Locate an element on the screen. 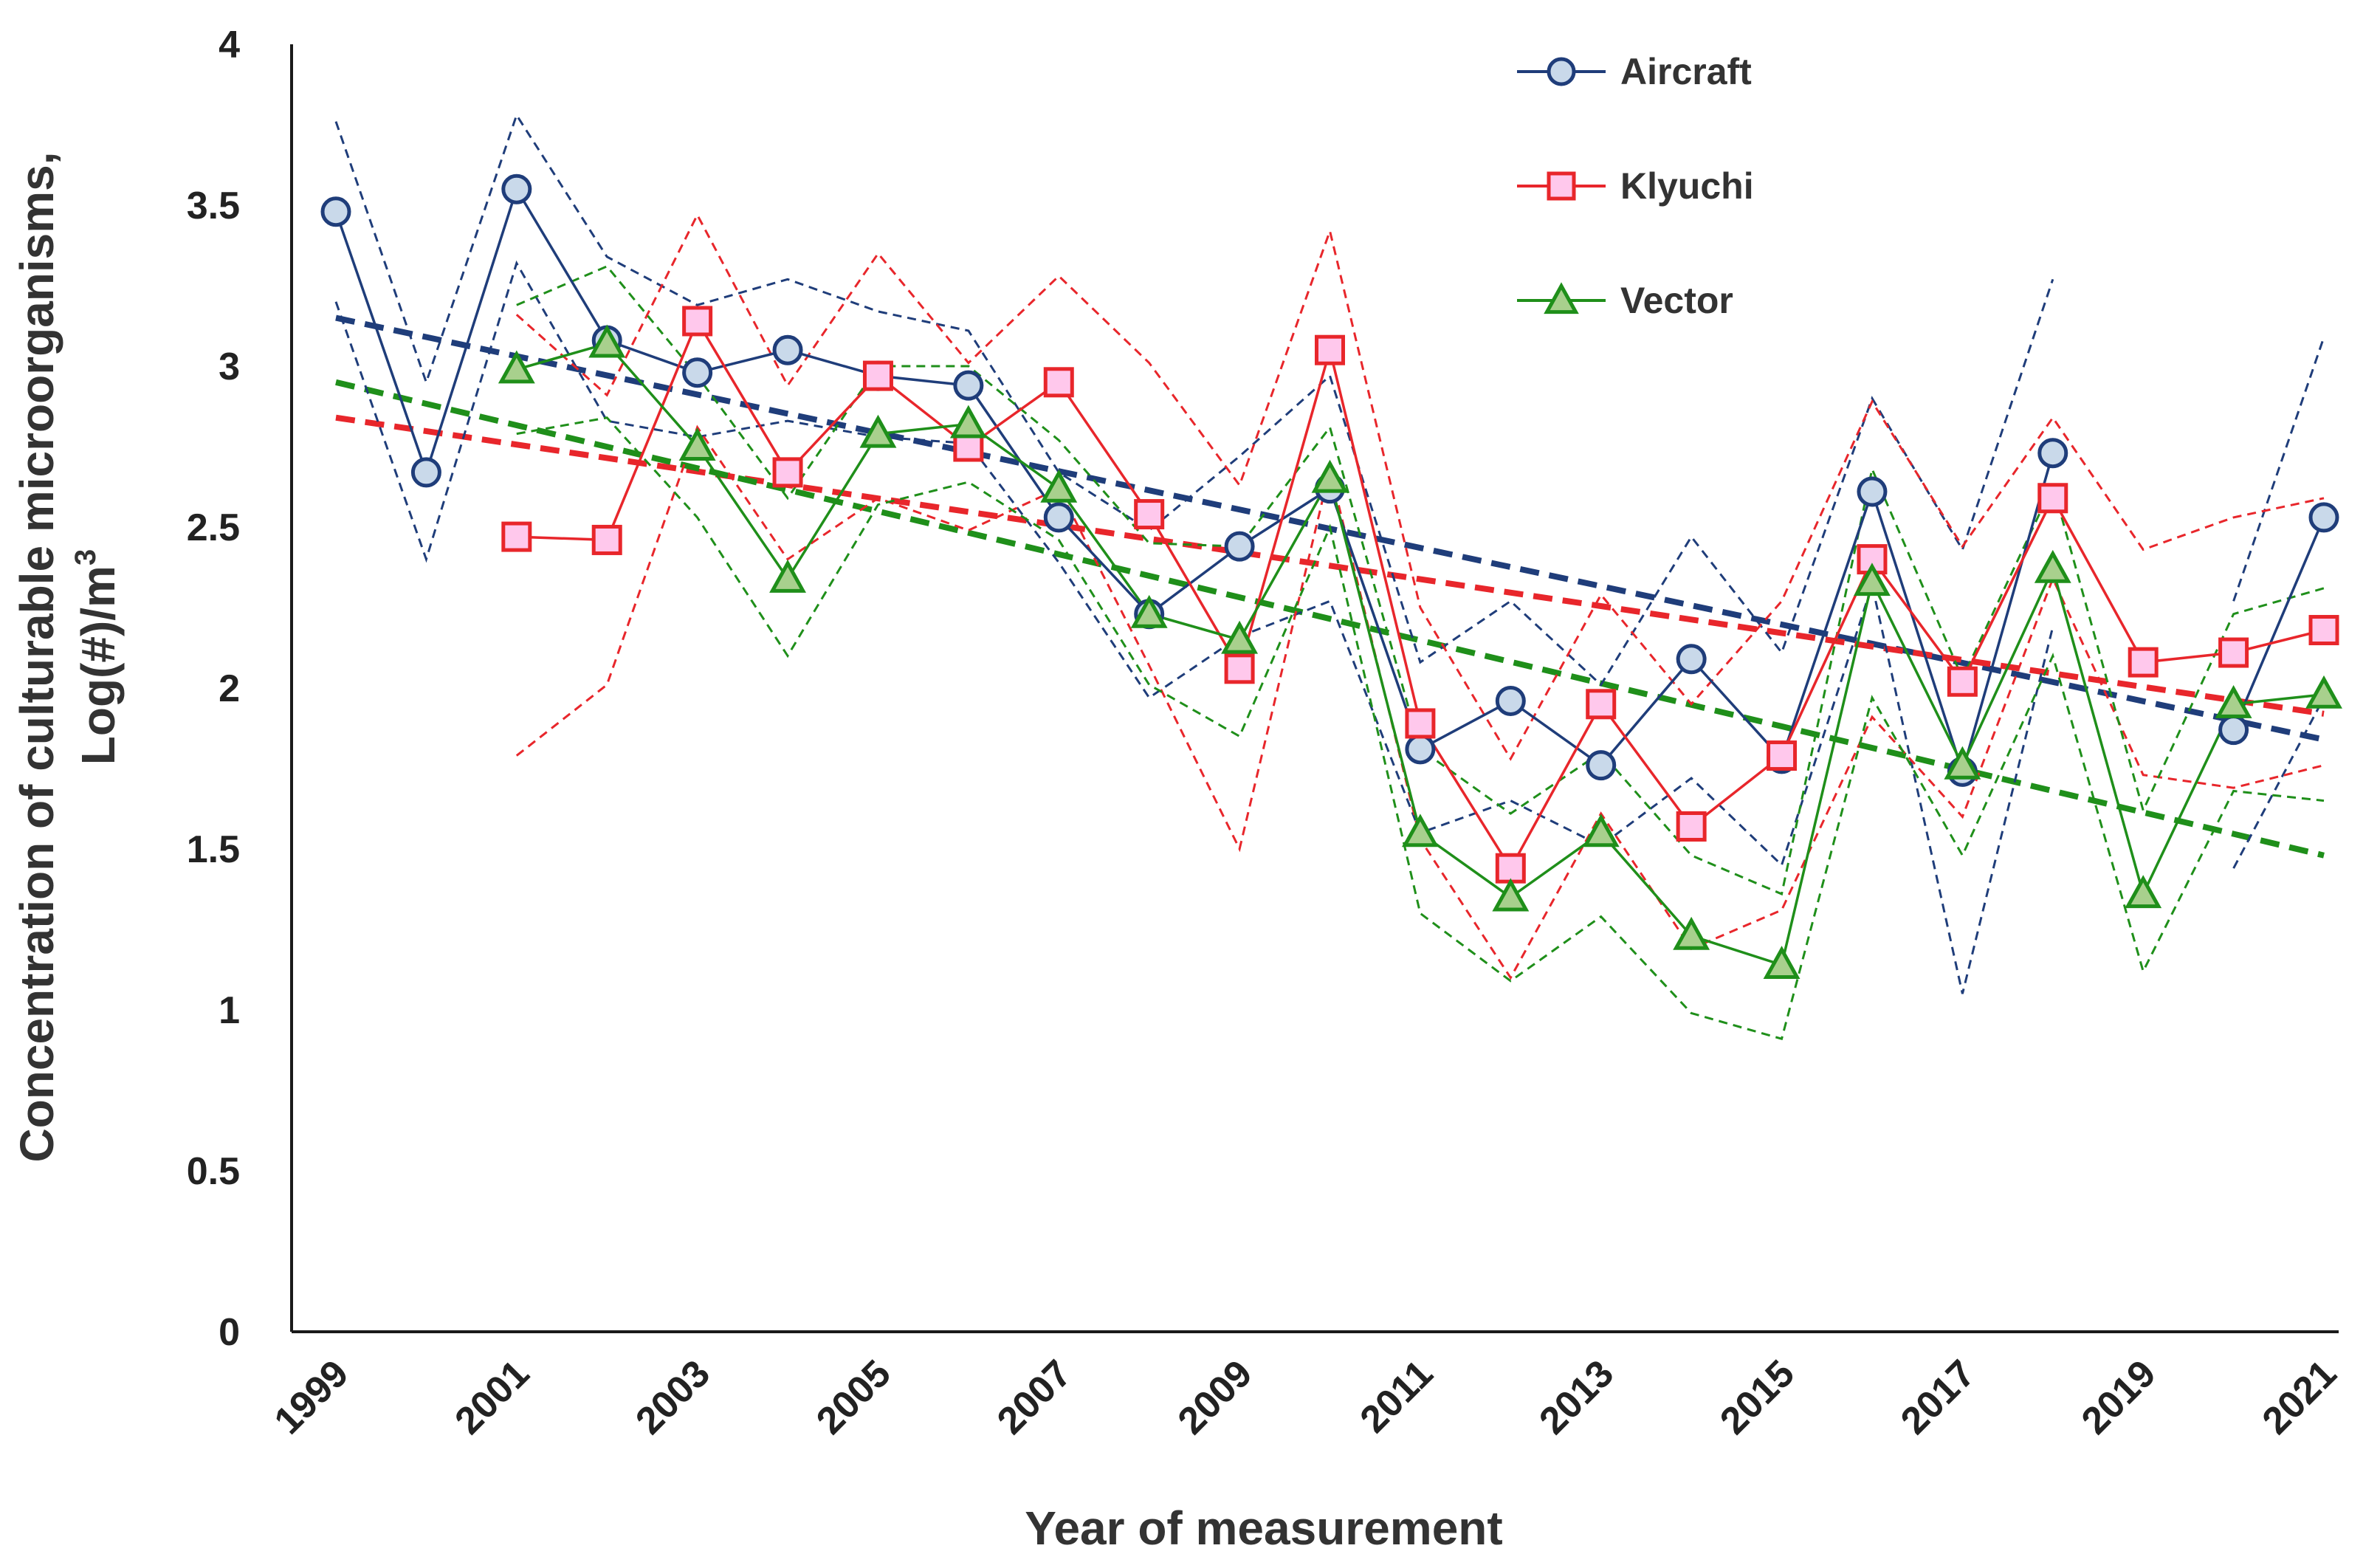 The height and width of the screenshot is (1568, 2380). y-tick-label-4: 4 is located at coordinates (230, 45).